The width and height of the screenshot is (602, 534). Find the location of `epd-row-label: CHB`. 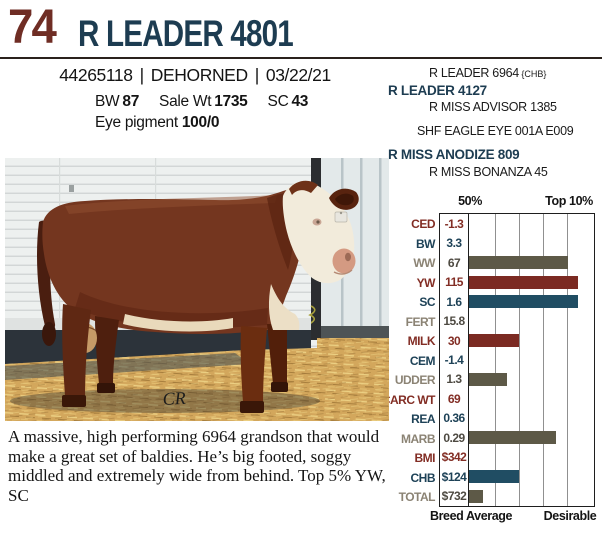

epd-row-label: CHB is located at coordinates (423, 477).